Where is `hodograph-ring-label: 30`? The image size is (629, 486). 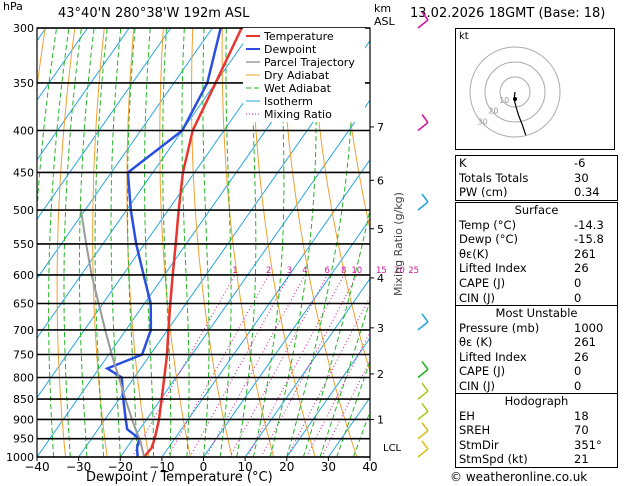
hodograph-ring-label: 30 is located at coordinates (483, 121).